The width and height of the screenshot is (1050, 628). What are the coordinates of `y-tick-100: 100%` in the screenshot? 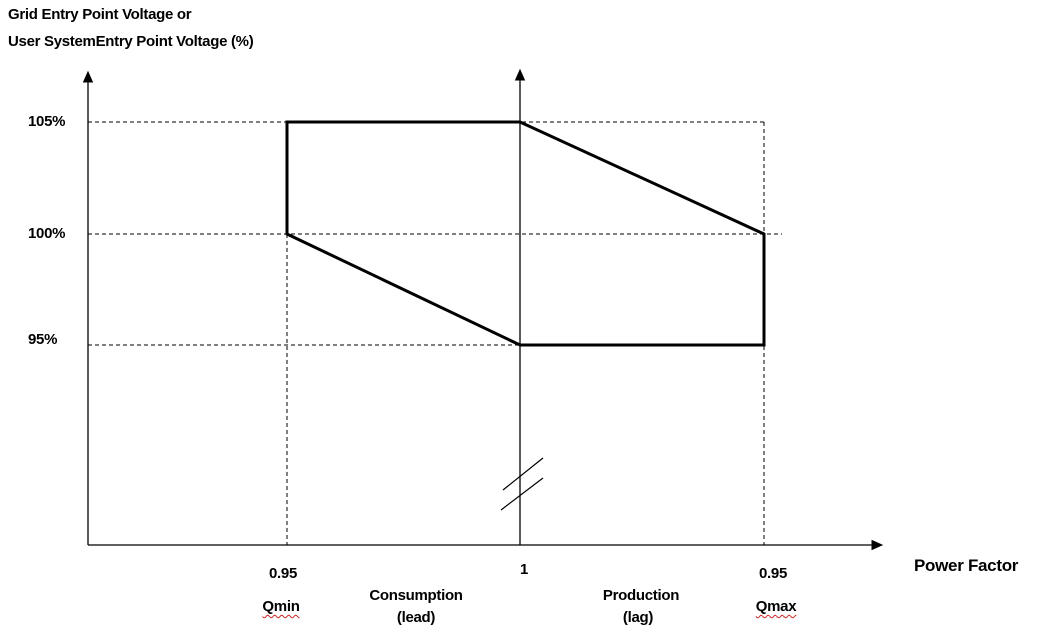 It's located at (47, 233).